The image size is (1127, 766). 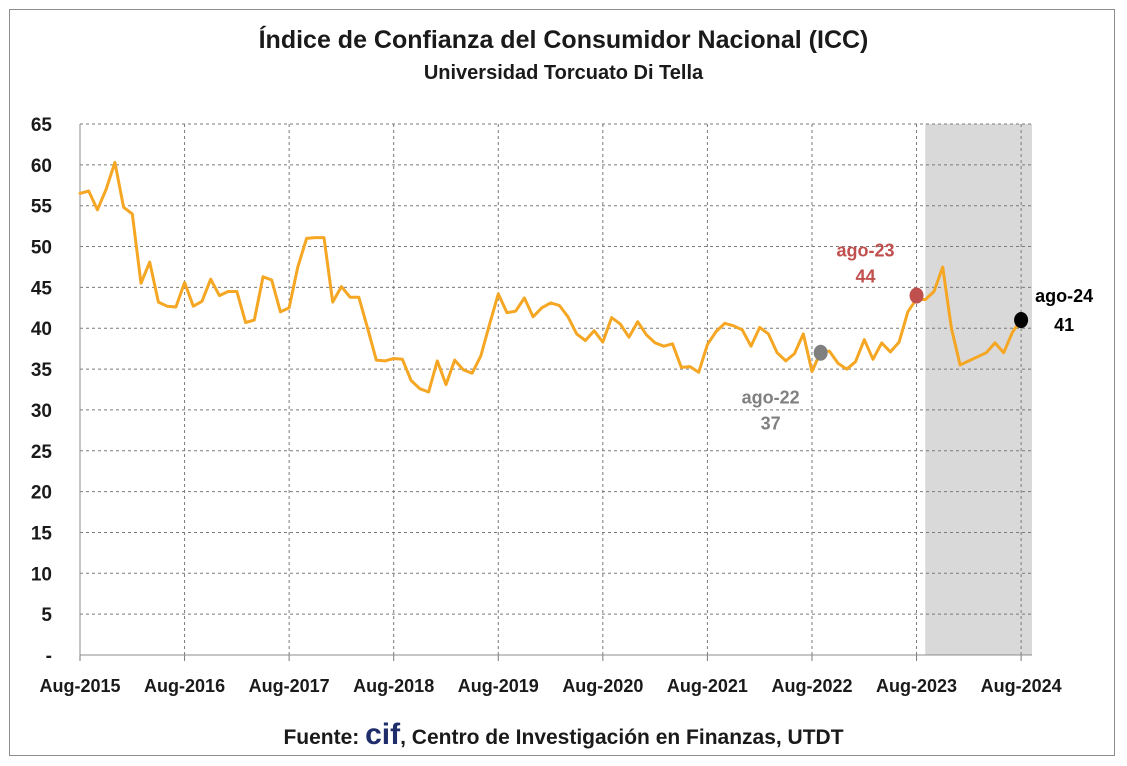 What do you see at coordinates (978, 389) in the screenshot?
I see `shaded-region` at bounding box center [978, 389].